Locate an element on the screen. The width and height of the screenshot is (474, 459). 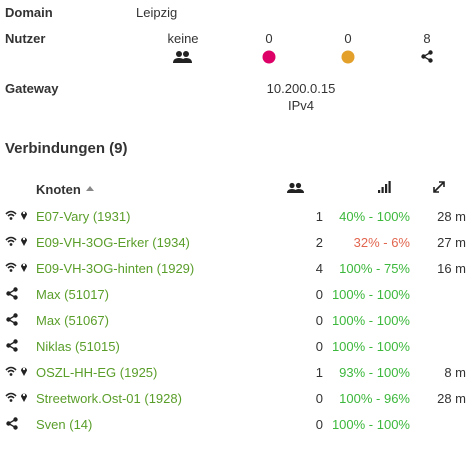
distance: 16 m is located at coordinates (451, 268).